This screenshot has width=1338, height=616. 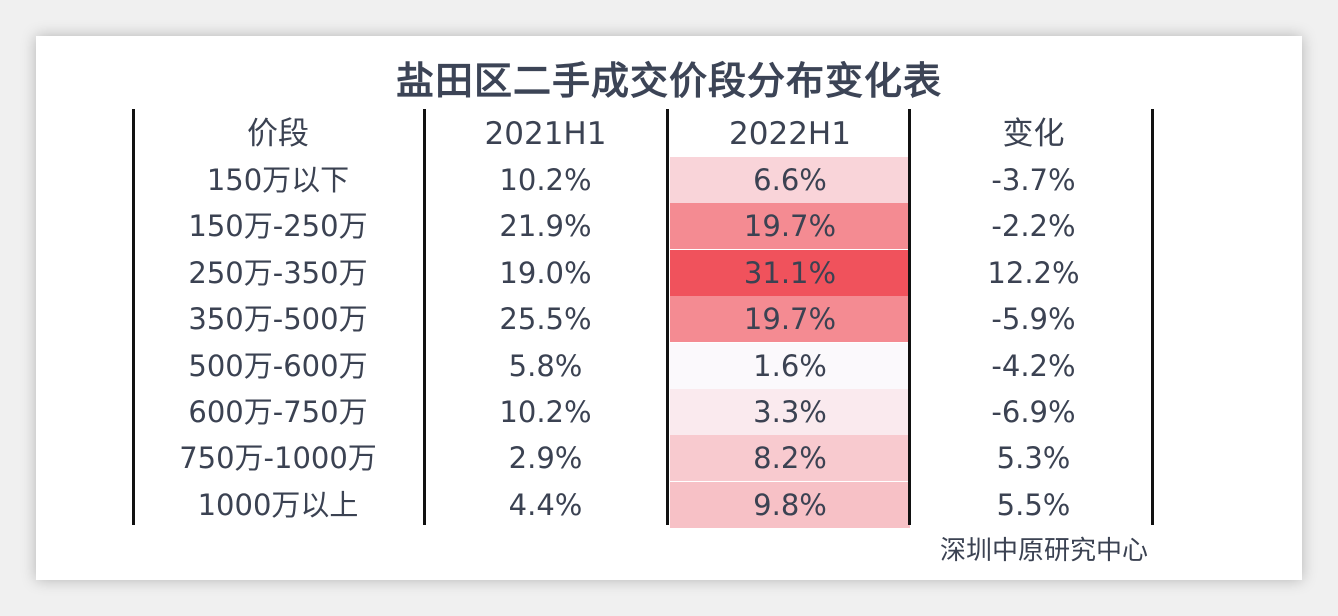 I want to click on column-header-range: 价段, so click(x=278, y=134).